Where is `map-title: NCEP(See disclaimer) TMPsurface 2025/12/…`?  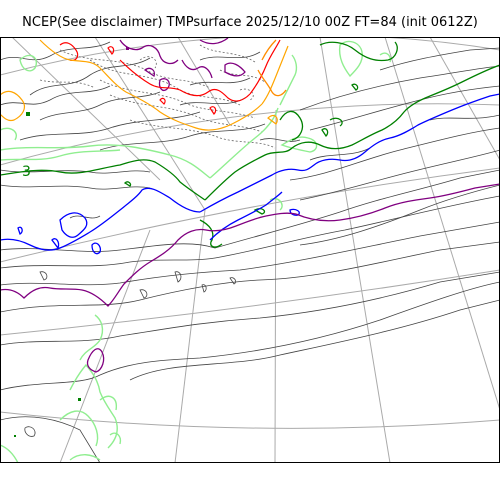
map-title: NCEP(See disclaimer) TMPsurface 2025/12/… is located at coordinates (250, 22).